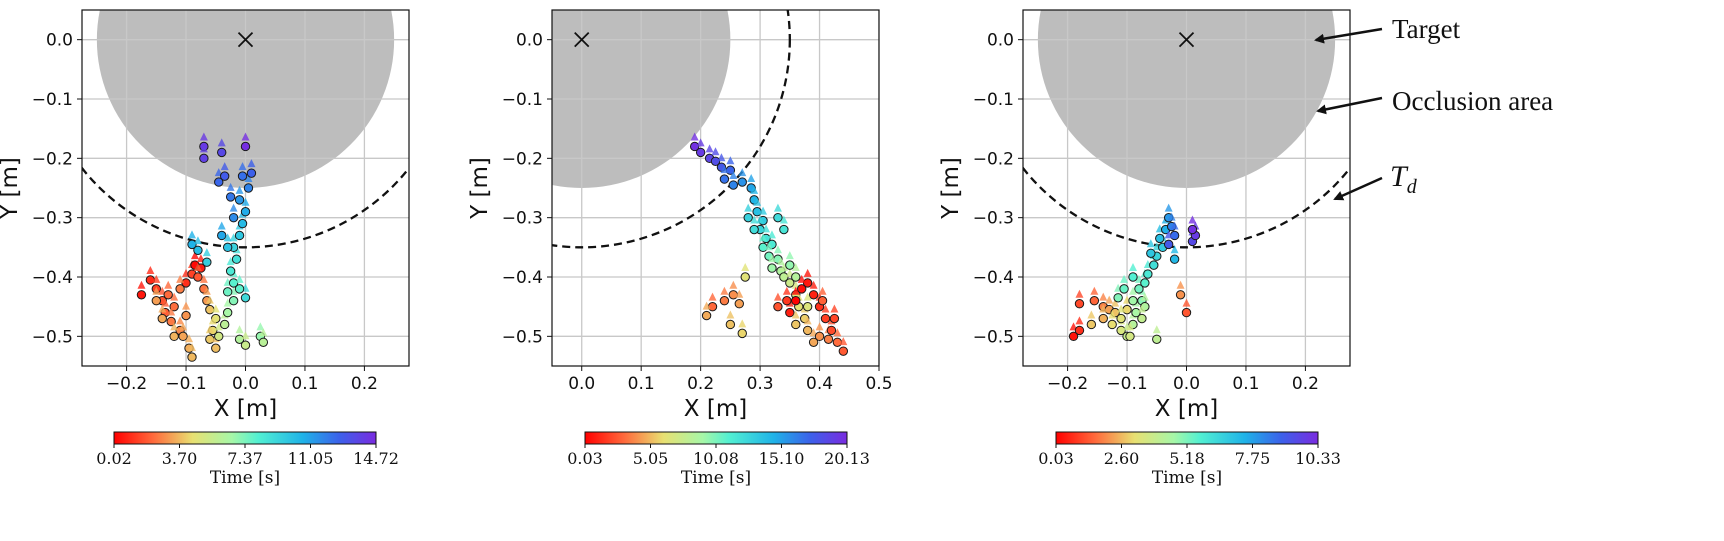 Image resolution: width=1724 pixels, height=541 pixels. I want to click on y-tick-label: 0.0, so click(59, 41).